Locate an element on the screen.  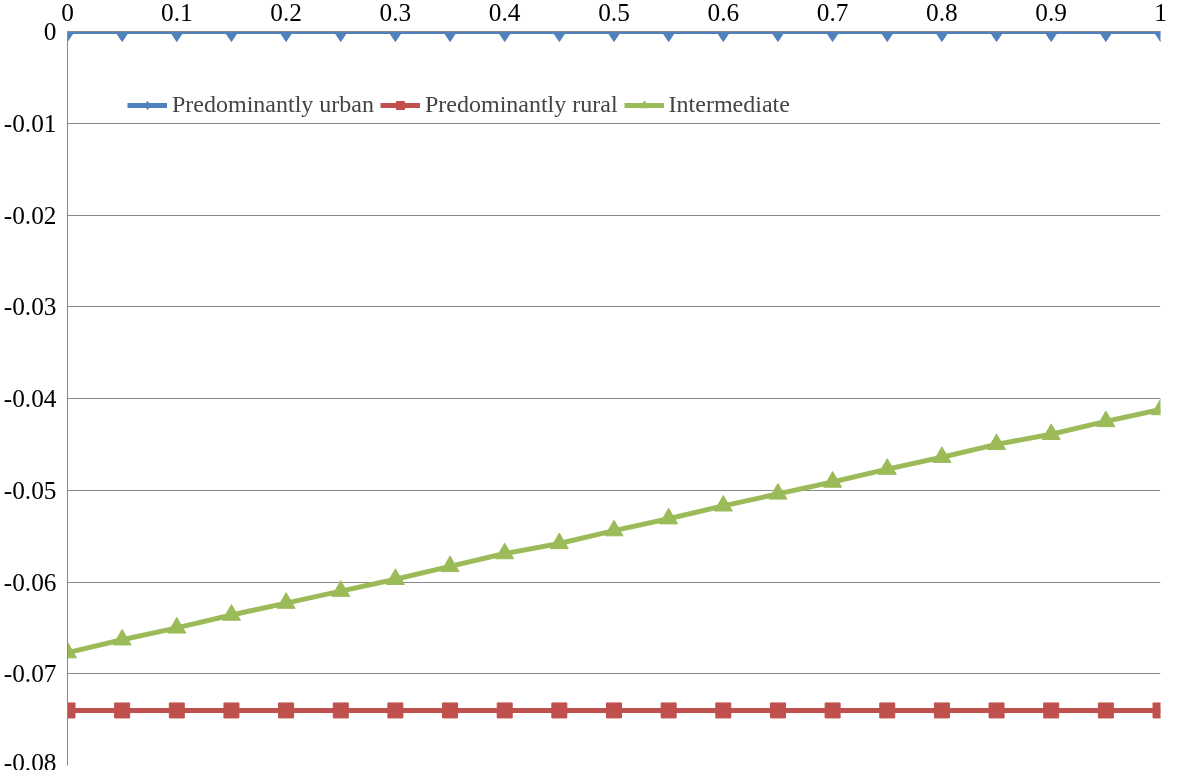
y-tick-label: -0.07 is located at coordinates (30, 673).